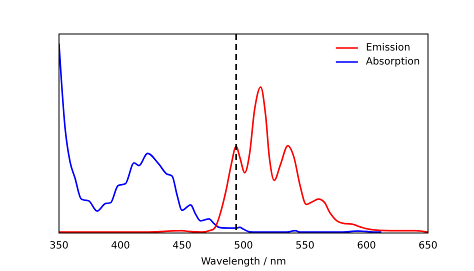 The width and height of the screenshot is (474, 271). What do you see at coordinates (393, 62) in the screenshot?
I see `legend-label: Absorption` at bounding box center [393, 62].